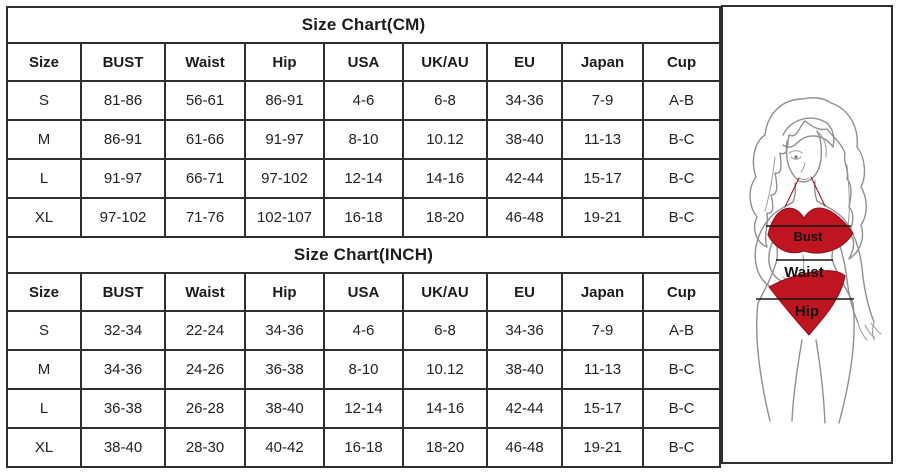 This screenshot has height=475, width=900. Describe the element at coordinates (807, 311) in the screenshot. I see `hip-label: Hip` at that location.